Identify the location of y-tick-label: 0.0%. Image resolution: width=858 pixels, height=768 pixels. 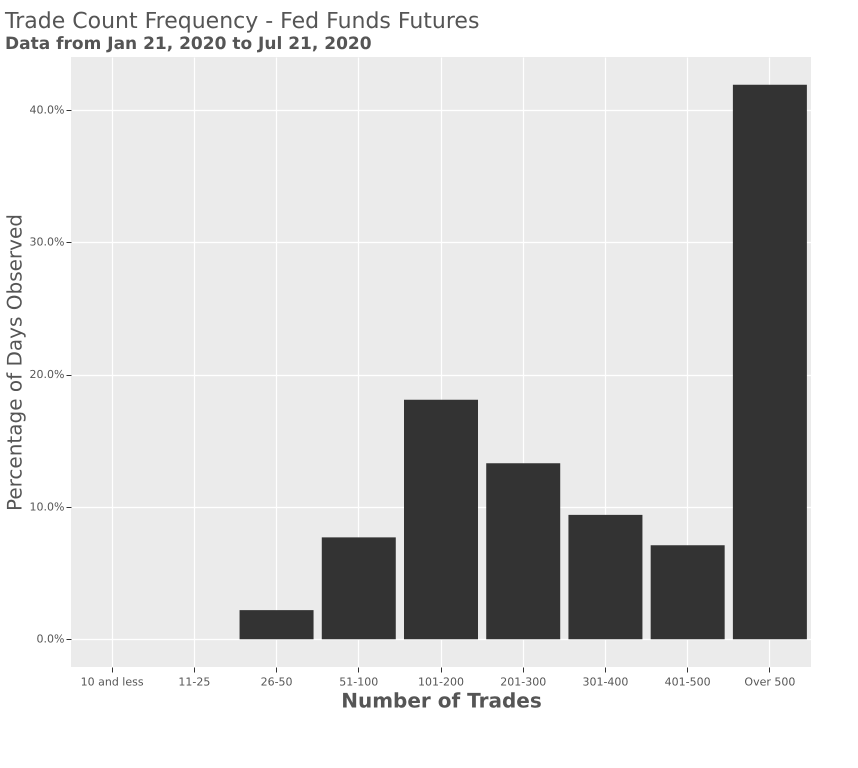
(50, 639).